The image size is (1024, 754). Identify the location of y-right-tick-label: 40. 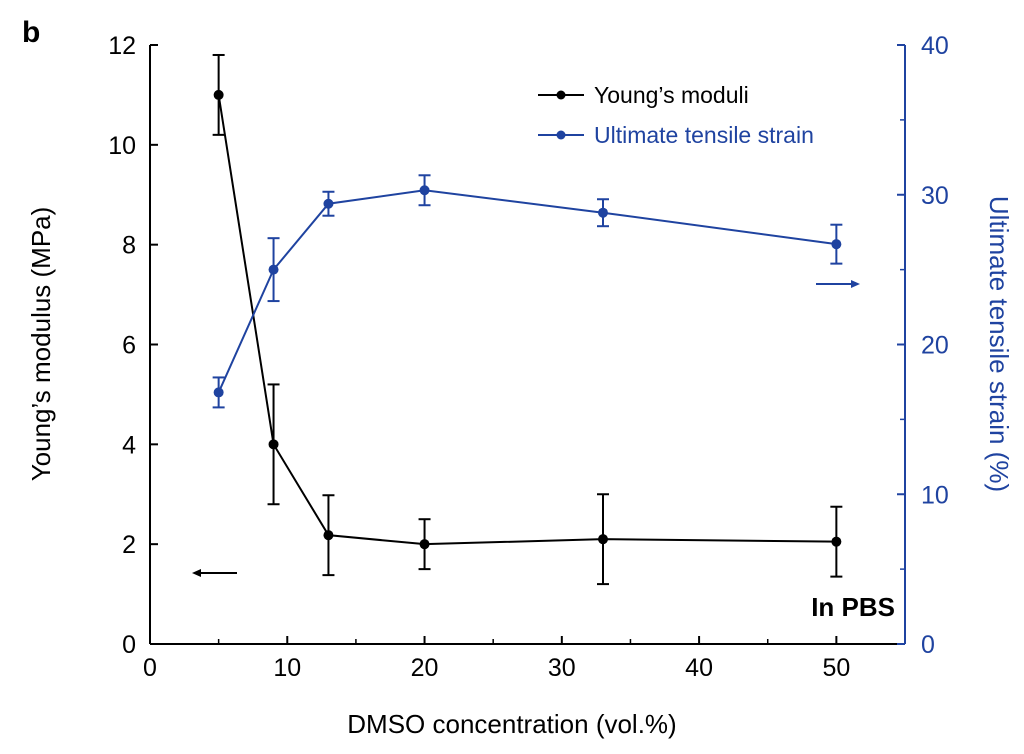
(935, 46).